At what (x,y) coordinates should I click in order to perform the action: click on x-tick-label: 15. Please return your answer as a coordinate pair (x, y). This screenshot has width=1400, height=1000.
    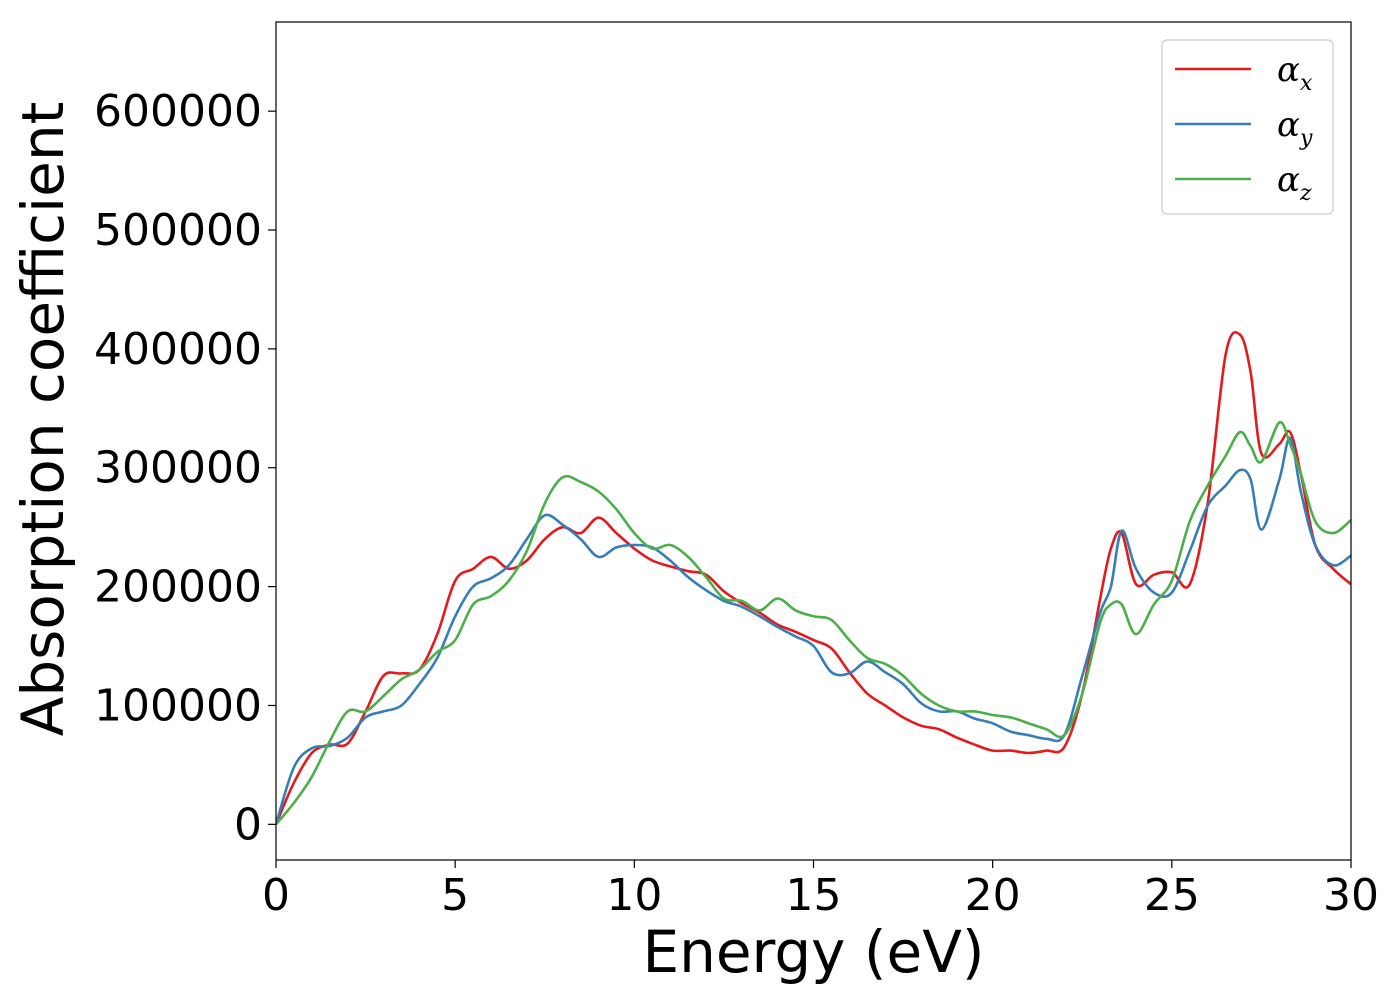
    Looking at the image, I should click on (814, 895).